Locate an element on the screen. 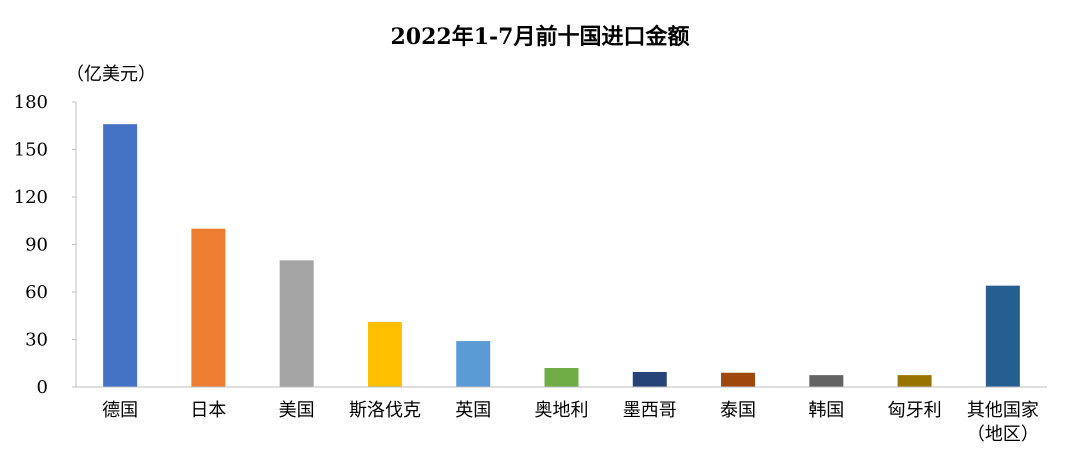 The width and height of the screenshot is (1080, 472). x-tick-label: 匈牙利 is located at coordinates (914, 410).